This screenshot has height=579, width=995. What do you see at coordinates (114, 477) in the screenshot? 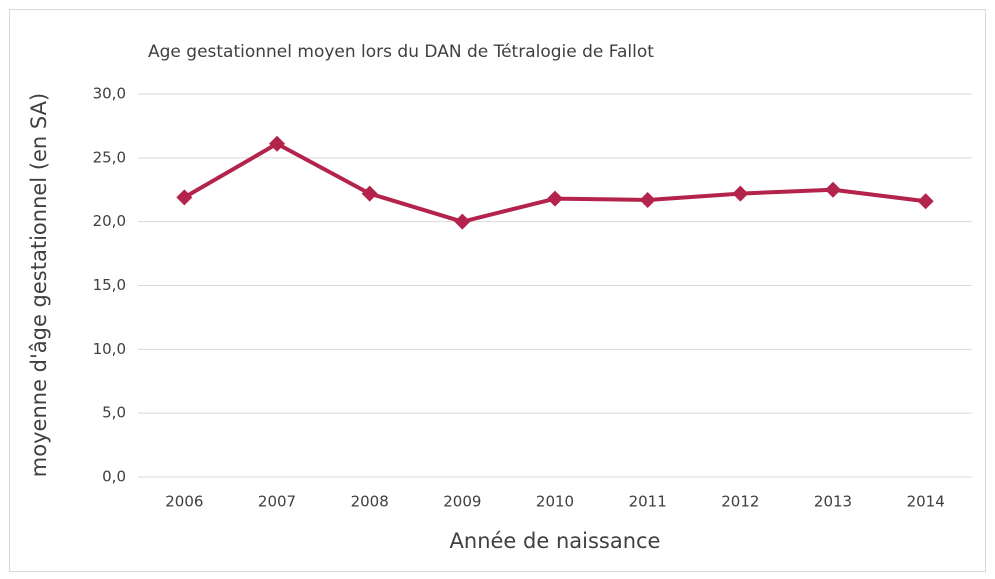
I see `y-tick-label: 0,0` at bounding box center [114, 477].